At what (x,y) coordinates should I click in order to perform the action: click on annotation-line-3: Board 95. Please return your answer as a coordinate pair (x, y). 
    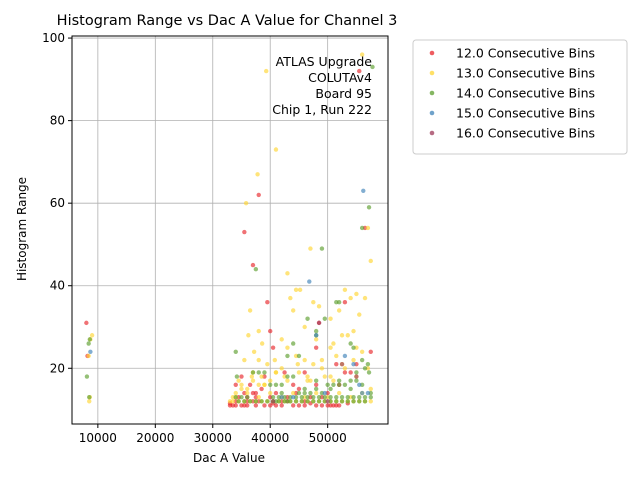
    Looking at the image, I should click on (343, 93).